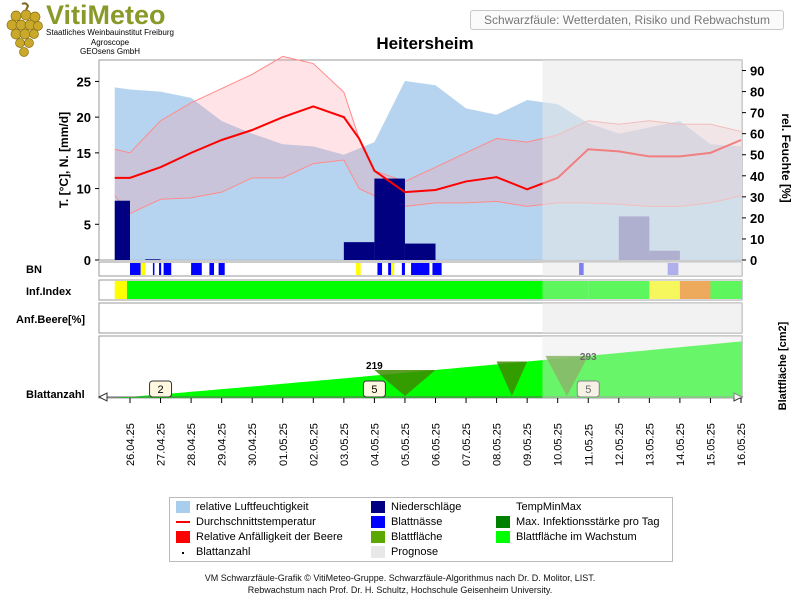 The width and height of the screenshot is (800, 600). Describe the element at coordinates (253, 444) in the screenshot. I see `date-label: 30.04.25` at that location.